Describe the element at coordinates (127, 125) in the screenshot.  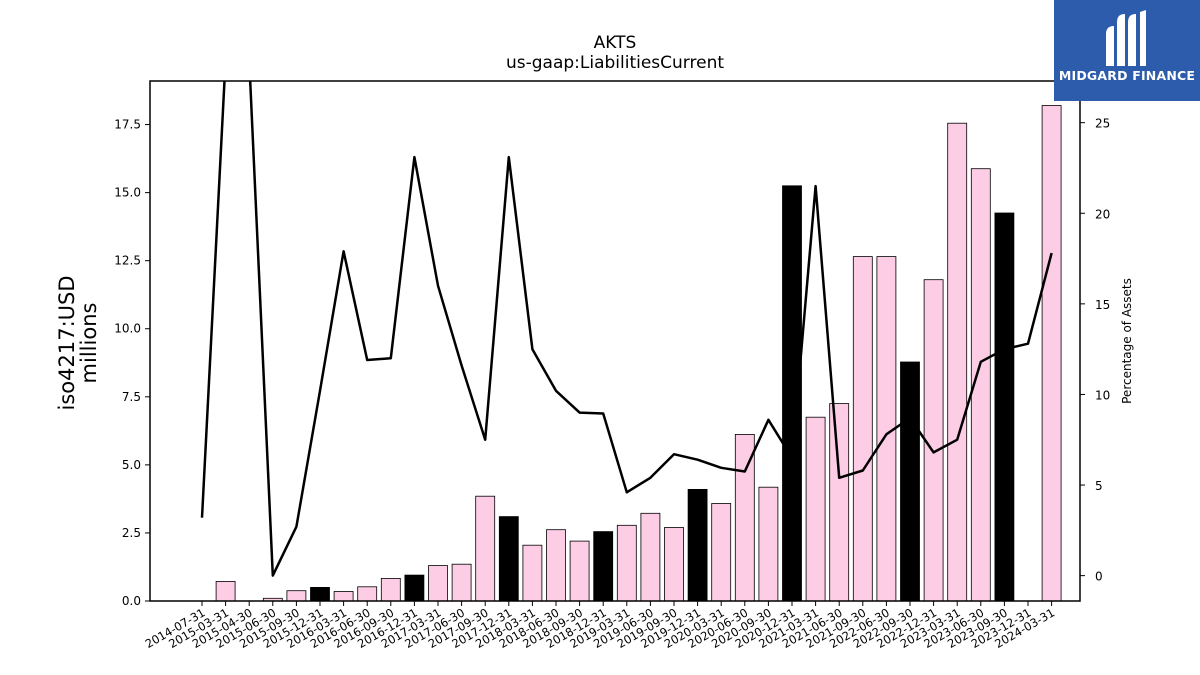
I see `y-tick-label: 17.5` at that location.